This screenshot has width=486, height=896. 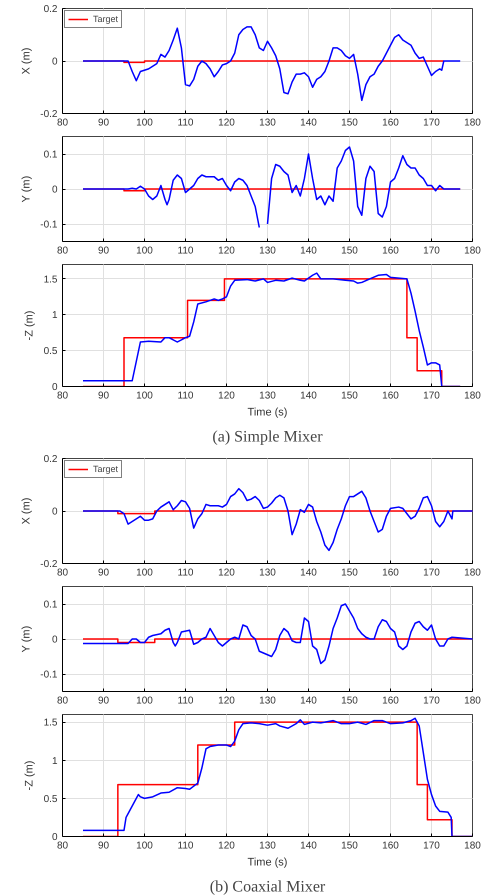 I want to click on text: (b) Coaxial Mixer, so click(x=268, y=887).